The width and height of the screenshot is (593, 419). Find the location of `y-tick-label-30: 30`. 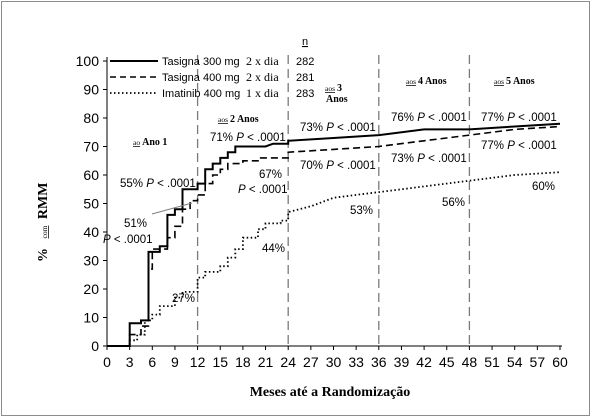

y-tick-label-30: 30 is located at coordinates (91, 261).